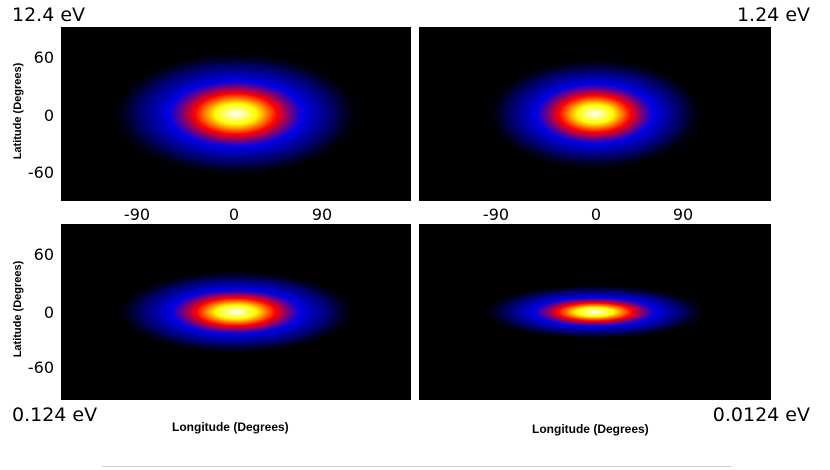 The image size is (830, 470). What do you see at coordinates (417, 466) in the screenshot?
I see `divider-line` at bounding box center [417, 466].